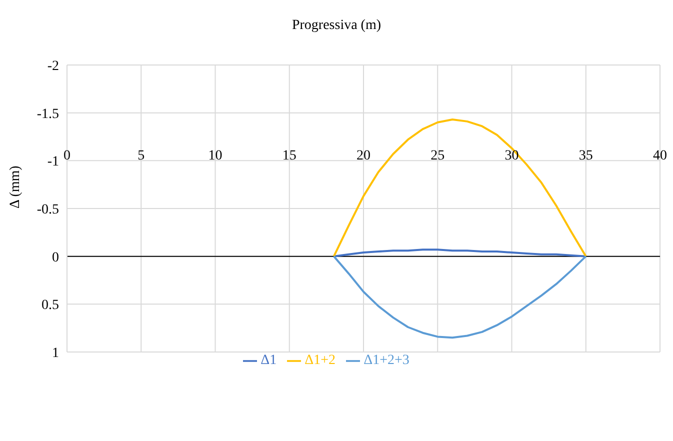 This screenshot has width=673, height=441. Describe the element at coordinates (660, 156) in the screenshot. I see `x-tick-label: 40` at that location.